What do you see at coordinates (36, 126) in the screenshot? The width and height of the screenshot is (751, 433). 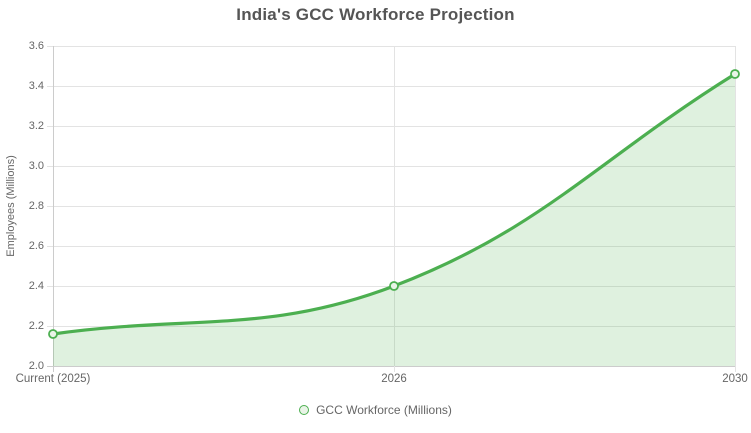 I see `y-tick-label: 3.2` at bounding box center [36, 126].